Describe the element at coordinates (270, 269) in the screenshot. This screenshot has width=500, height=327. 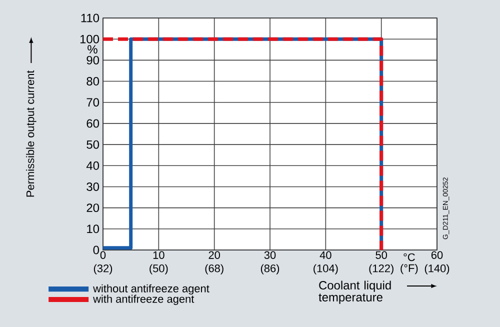
I see `x2-tick-label: (86)` at that location.